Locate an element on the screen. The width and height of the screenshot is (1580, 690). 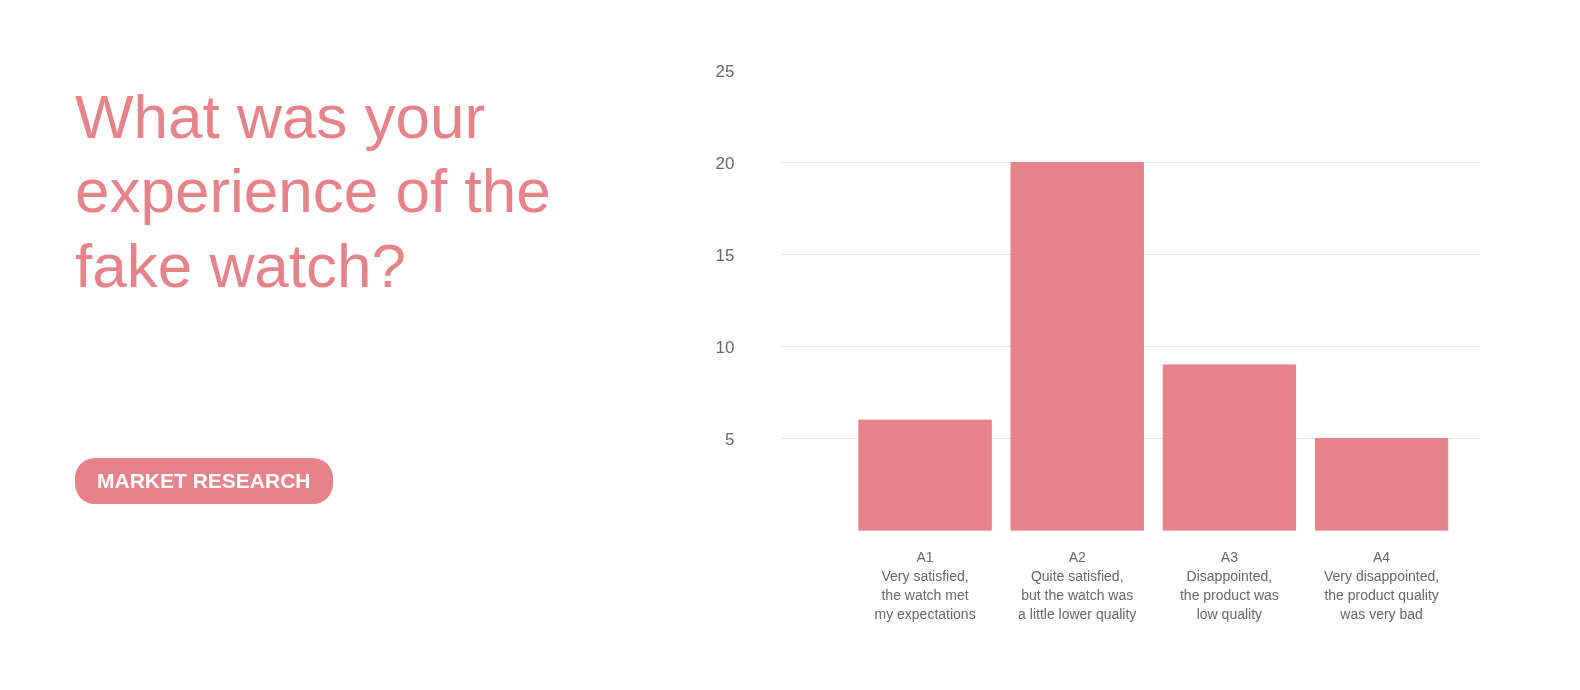
text: What was your experience of the fake watch? is located at coordinates (313, 191).